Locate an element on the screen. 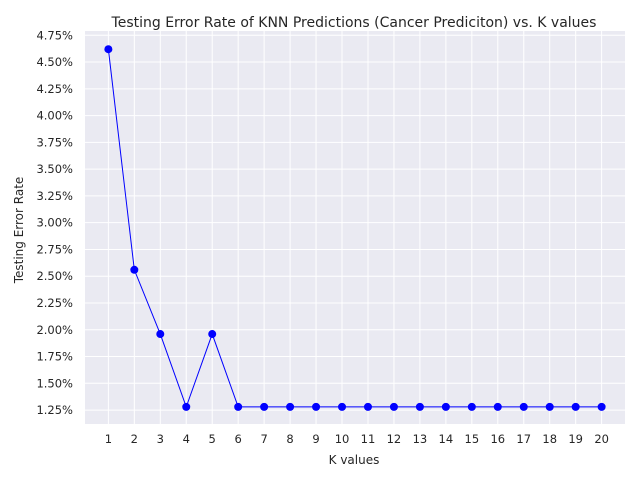  x-tick-label: 8 is located at coordinates (289, 439).